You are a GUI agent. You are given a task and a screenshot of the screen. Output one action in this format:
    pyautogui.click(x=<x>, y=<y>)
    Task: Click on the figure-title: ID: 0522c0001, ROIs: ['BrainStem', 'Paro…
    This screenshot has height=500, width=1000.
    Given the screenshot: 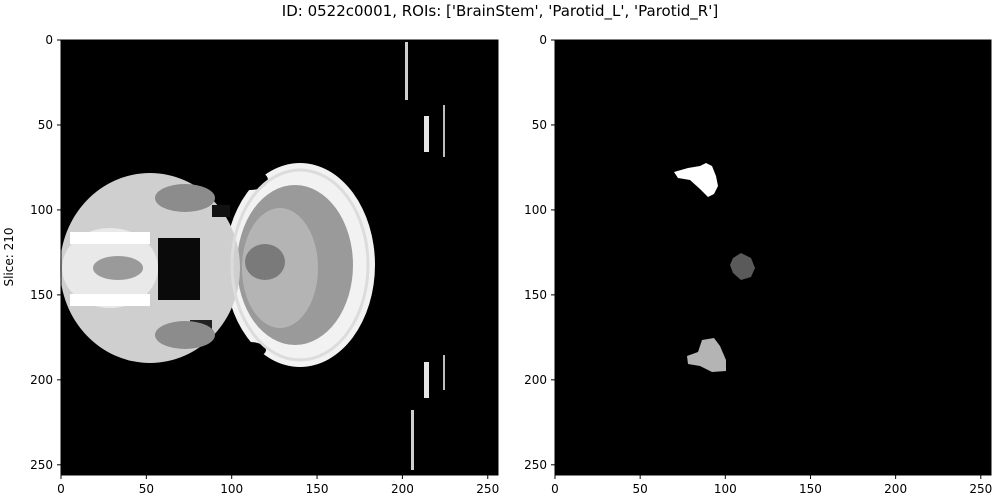 What is the action you would take?
    pyautogui.click(x=500, y=11)
    